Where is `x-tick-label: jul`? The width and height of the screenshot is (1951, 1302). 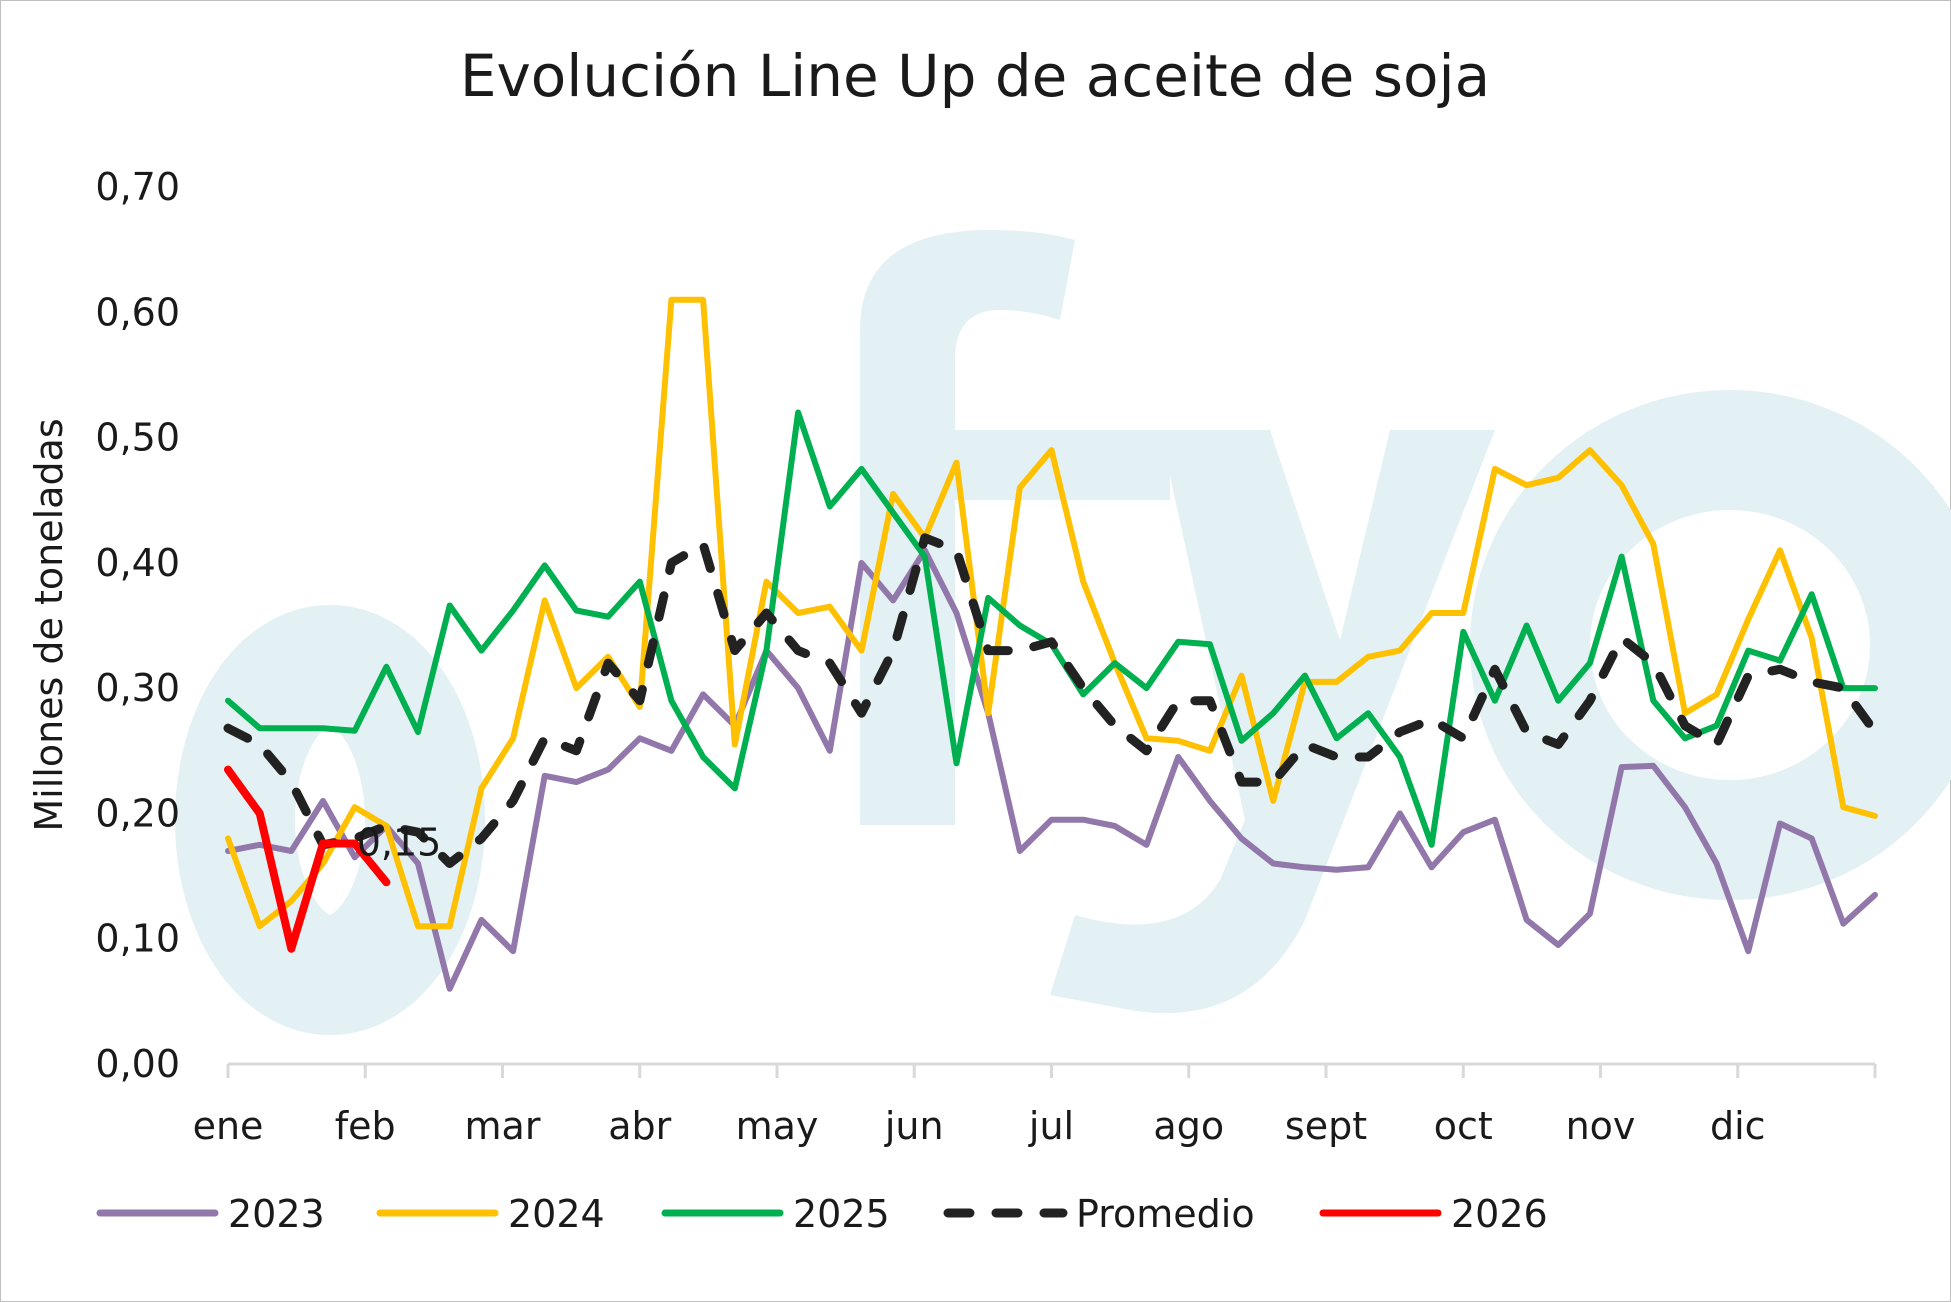
x-tick-label: jul is located at coordinates (1051, 1126).